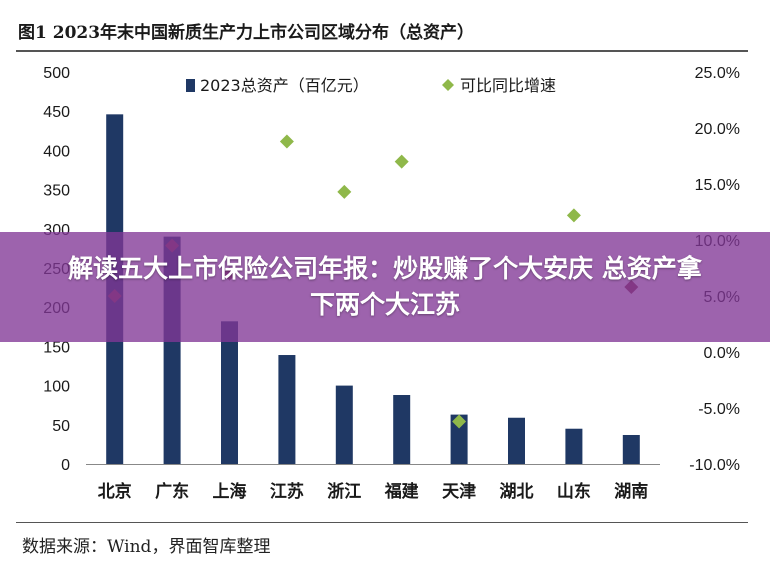  What do you see at coordinates (717, 73) in the screenshot?
I see `y-right-tick-label: 25.0%` at bounding box center [717, 73].